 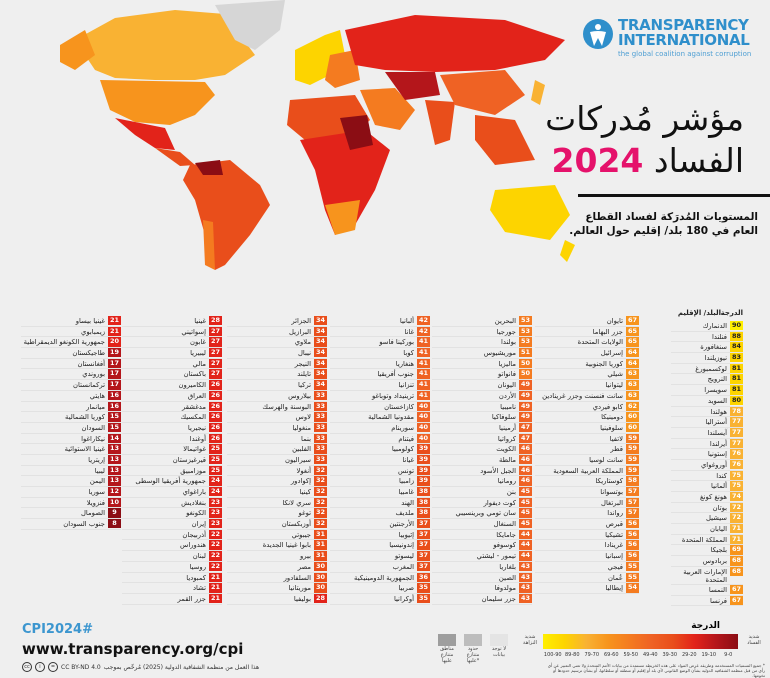 I want to click on country-name: لبنان, so click(x=199, y=556).